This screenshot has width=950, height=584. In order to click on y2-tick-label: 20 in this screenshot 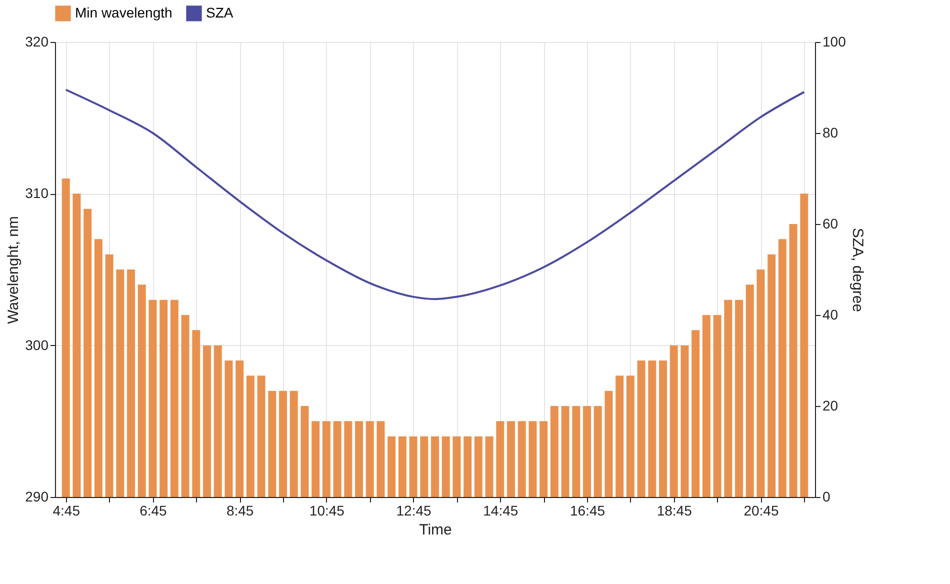, I will do `click(830, 406)`.